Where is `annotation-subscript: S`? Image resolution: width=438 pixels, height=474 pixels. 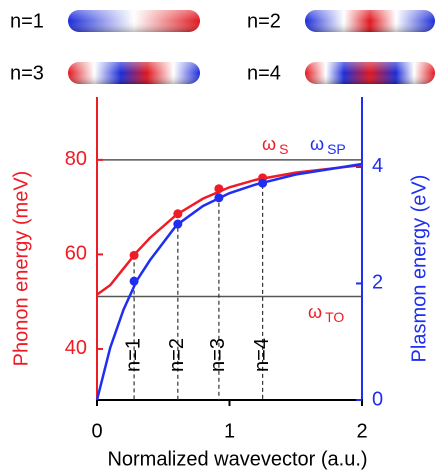 annotation-subscript: S is located at coordinates (283, 149).